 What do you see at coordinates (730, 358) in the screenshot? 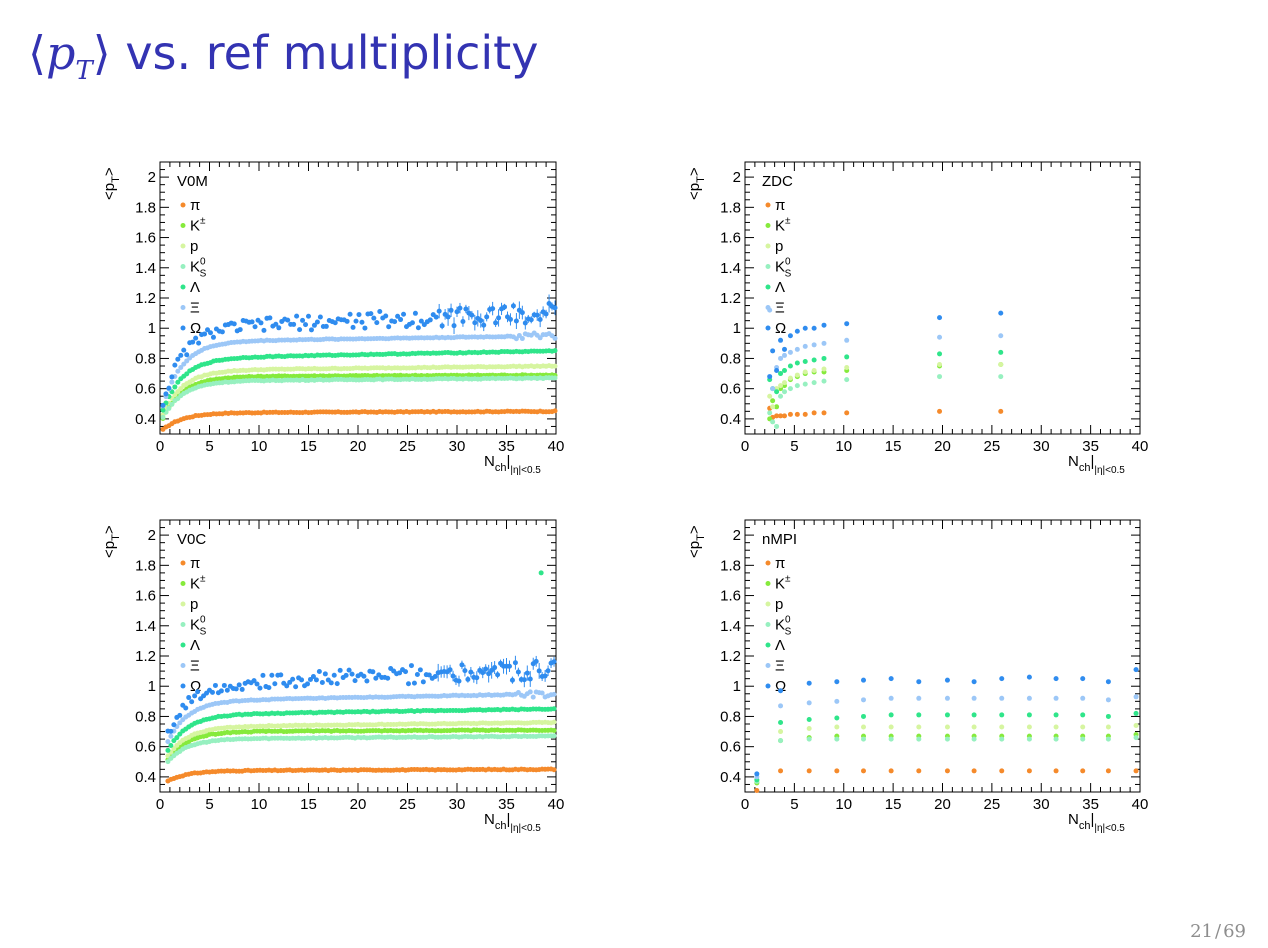
I see `y-tick-label: 0.8` at bounding box center [730, 358].